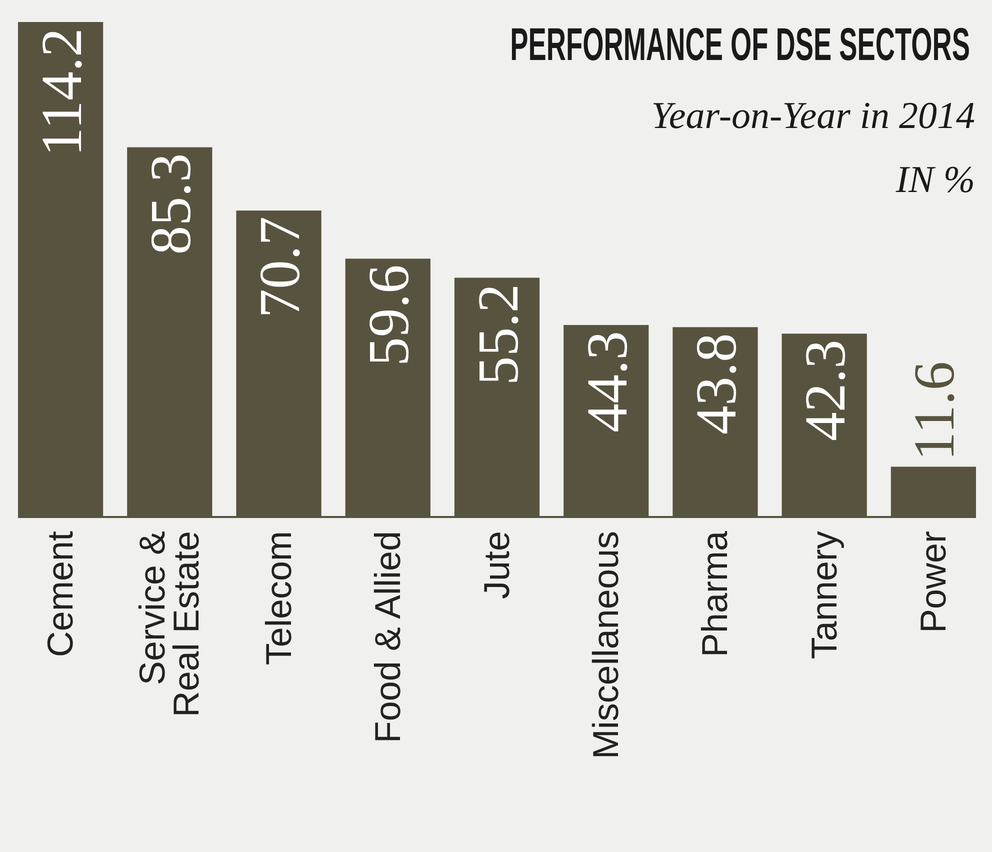  What do you see at coordinates (605, 645) in the screenshot?
I see `x-tick-label: Miscellaneous` at bounding box center [605, 645].